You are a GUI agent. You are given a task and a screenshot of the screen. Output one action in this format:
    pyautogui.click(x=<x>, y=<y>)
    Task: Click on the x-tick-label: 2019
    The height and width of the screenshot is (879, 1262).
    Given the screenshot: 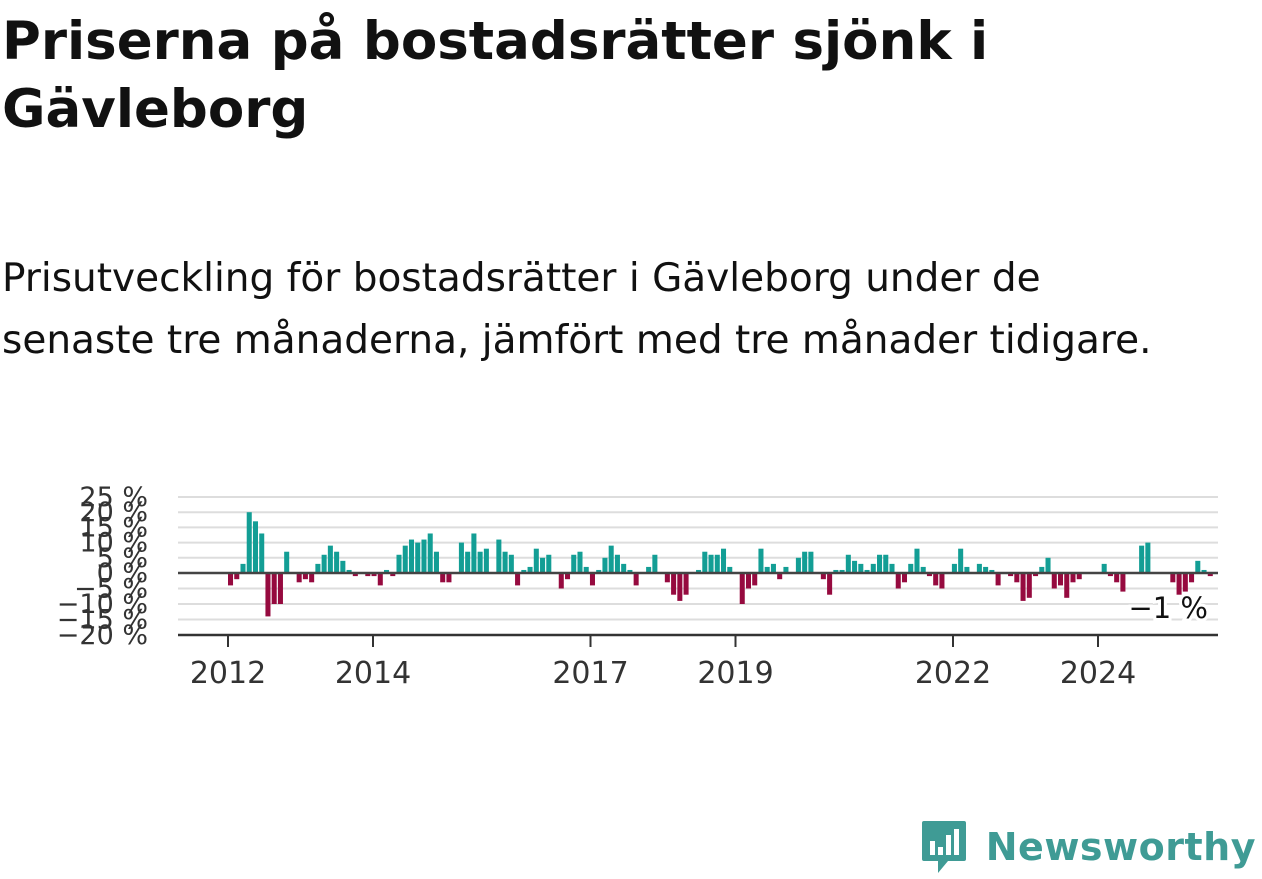 What is the action you would take?
    pyautogui.click(x=735, y=673)
    